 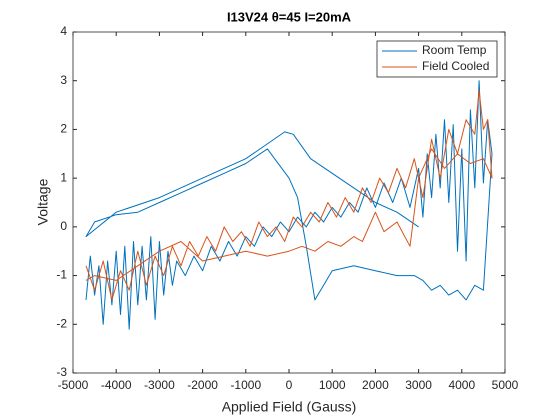 What do you see at coordinates (455, 66) in the screenshot?
I see `legend-label: Field Cooled` at bounding box center [455, 66].